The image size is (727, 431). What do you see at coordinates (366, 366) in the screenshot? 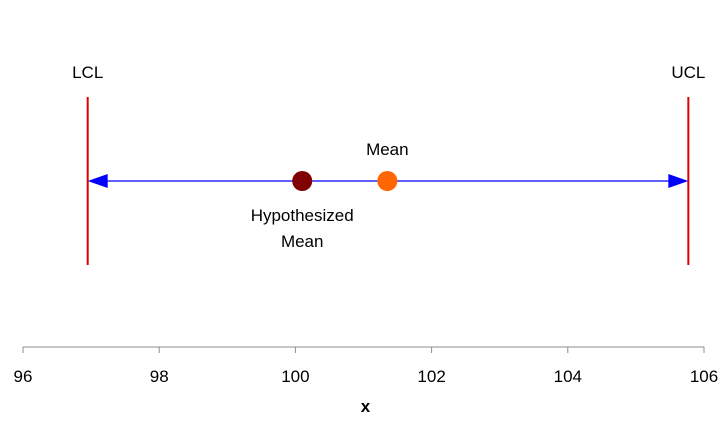
I see `x-axis: 96 98 100 102 104 106` at bounding box center [366, 366].